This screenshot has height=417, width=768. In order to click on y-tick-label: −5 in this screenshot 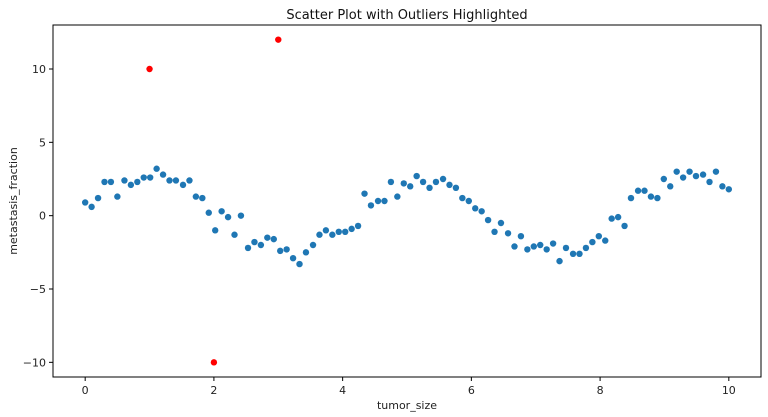, I will do `click(38, 289)`.